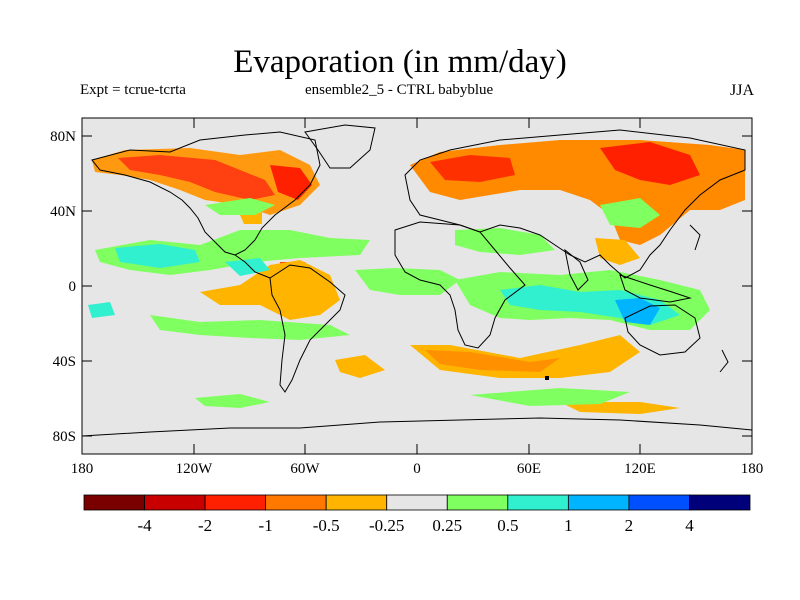 The width and height of the screenshot is (800, 600). Describe the element at coordinates (240, 206) in the screenshot. I see `contour-npac-green` at that location.